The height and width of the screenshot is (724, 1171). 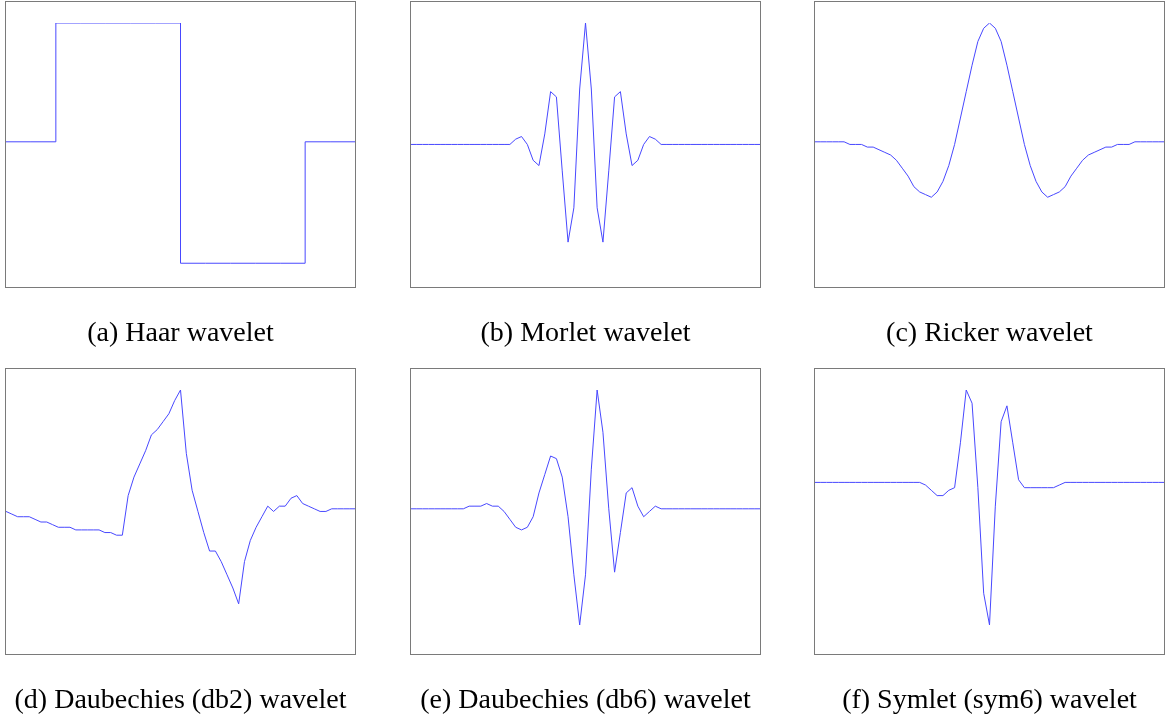 What do you see at coordinates (585, 332) in the screenshot?
I see `x-axis-title: (b) Morlet wavelet` at bounding box center [585, 332].